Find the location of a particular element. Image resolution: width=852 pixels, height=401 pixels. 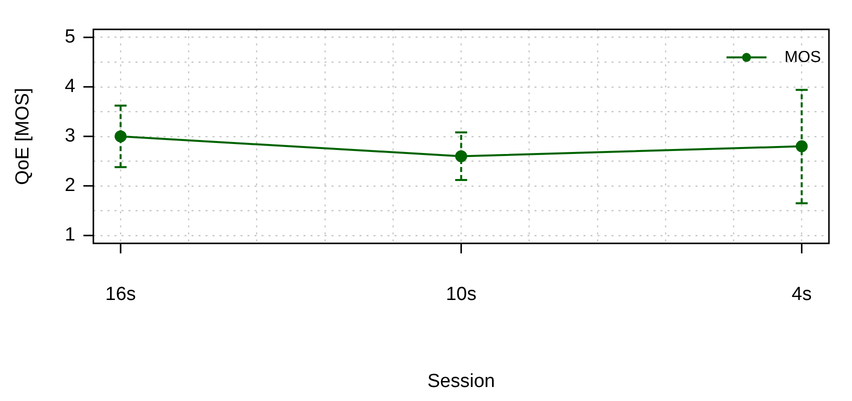

x-tick-label: 4s is located at coordinates (802, 295).